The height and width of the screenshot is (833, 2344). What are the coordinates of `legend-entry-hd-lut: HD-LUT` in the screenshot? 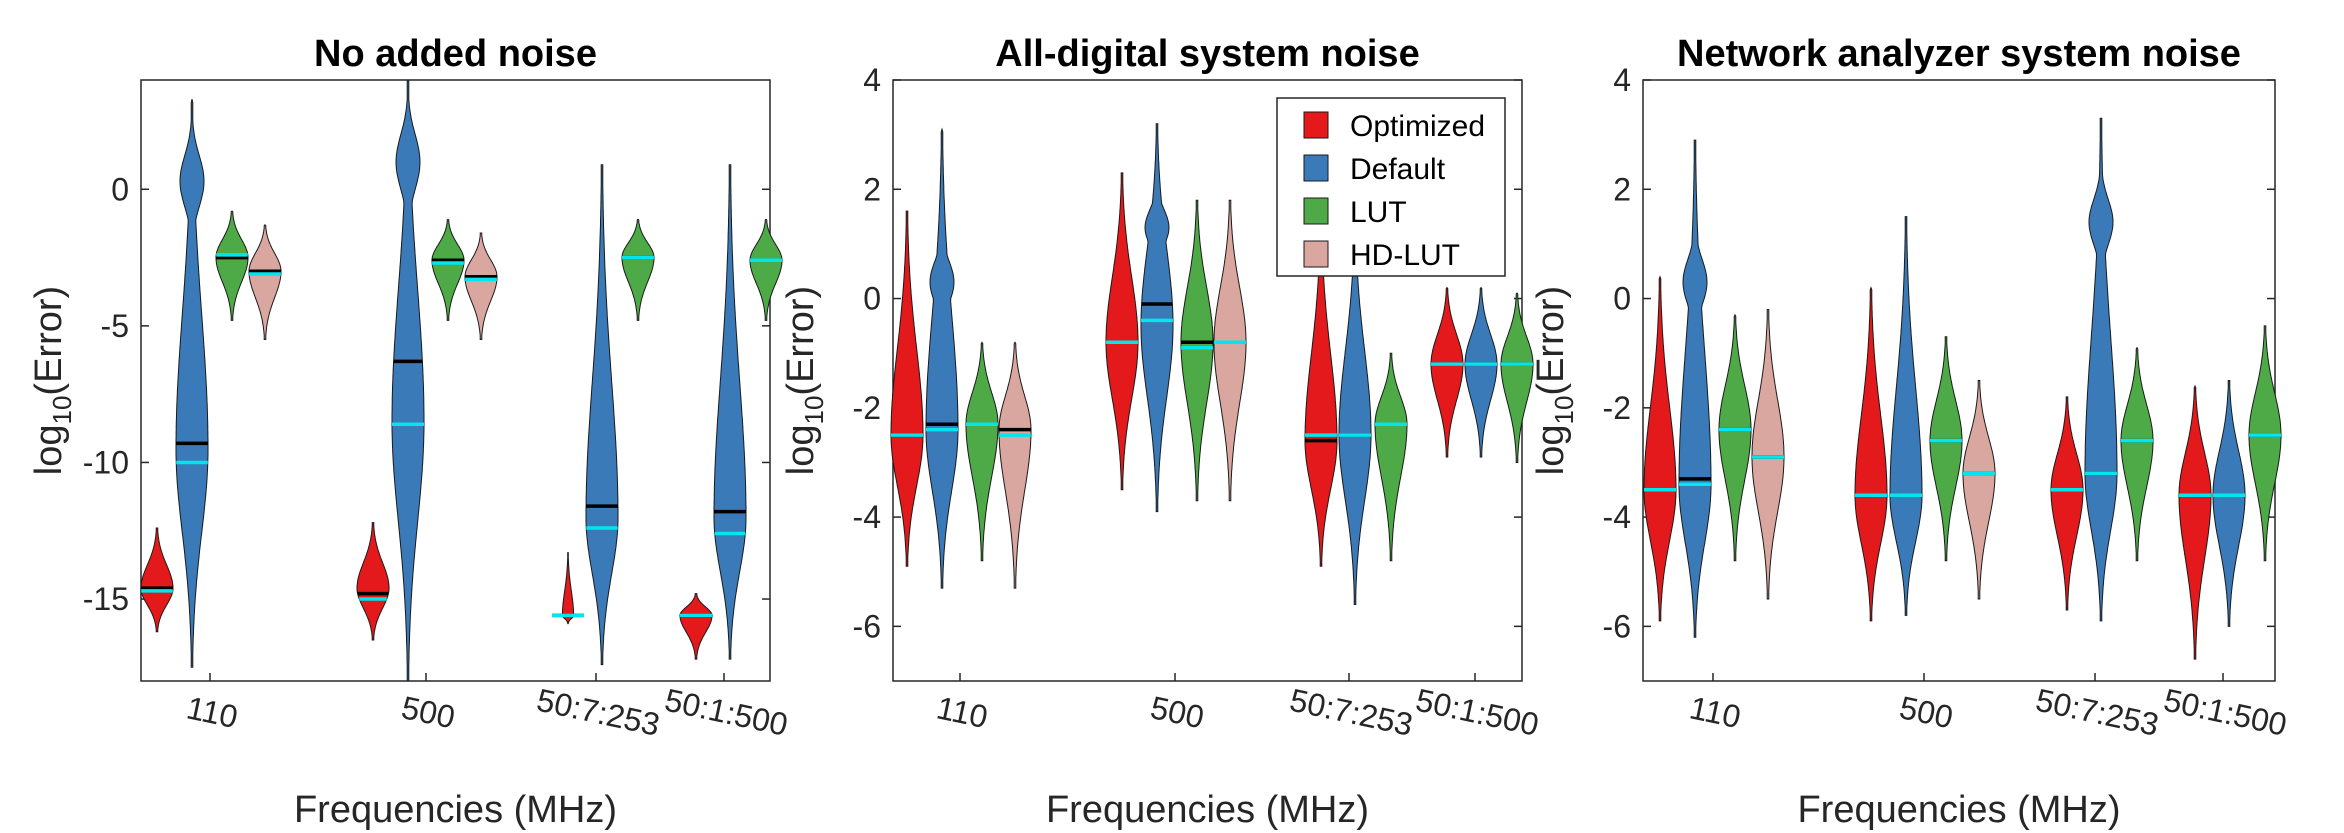 It's located at (1405, 255).